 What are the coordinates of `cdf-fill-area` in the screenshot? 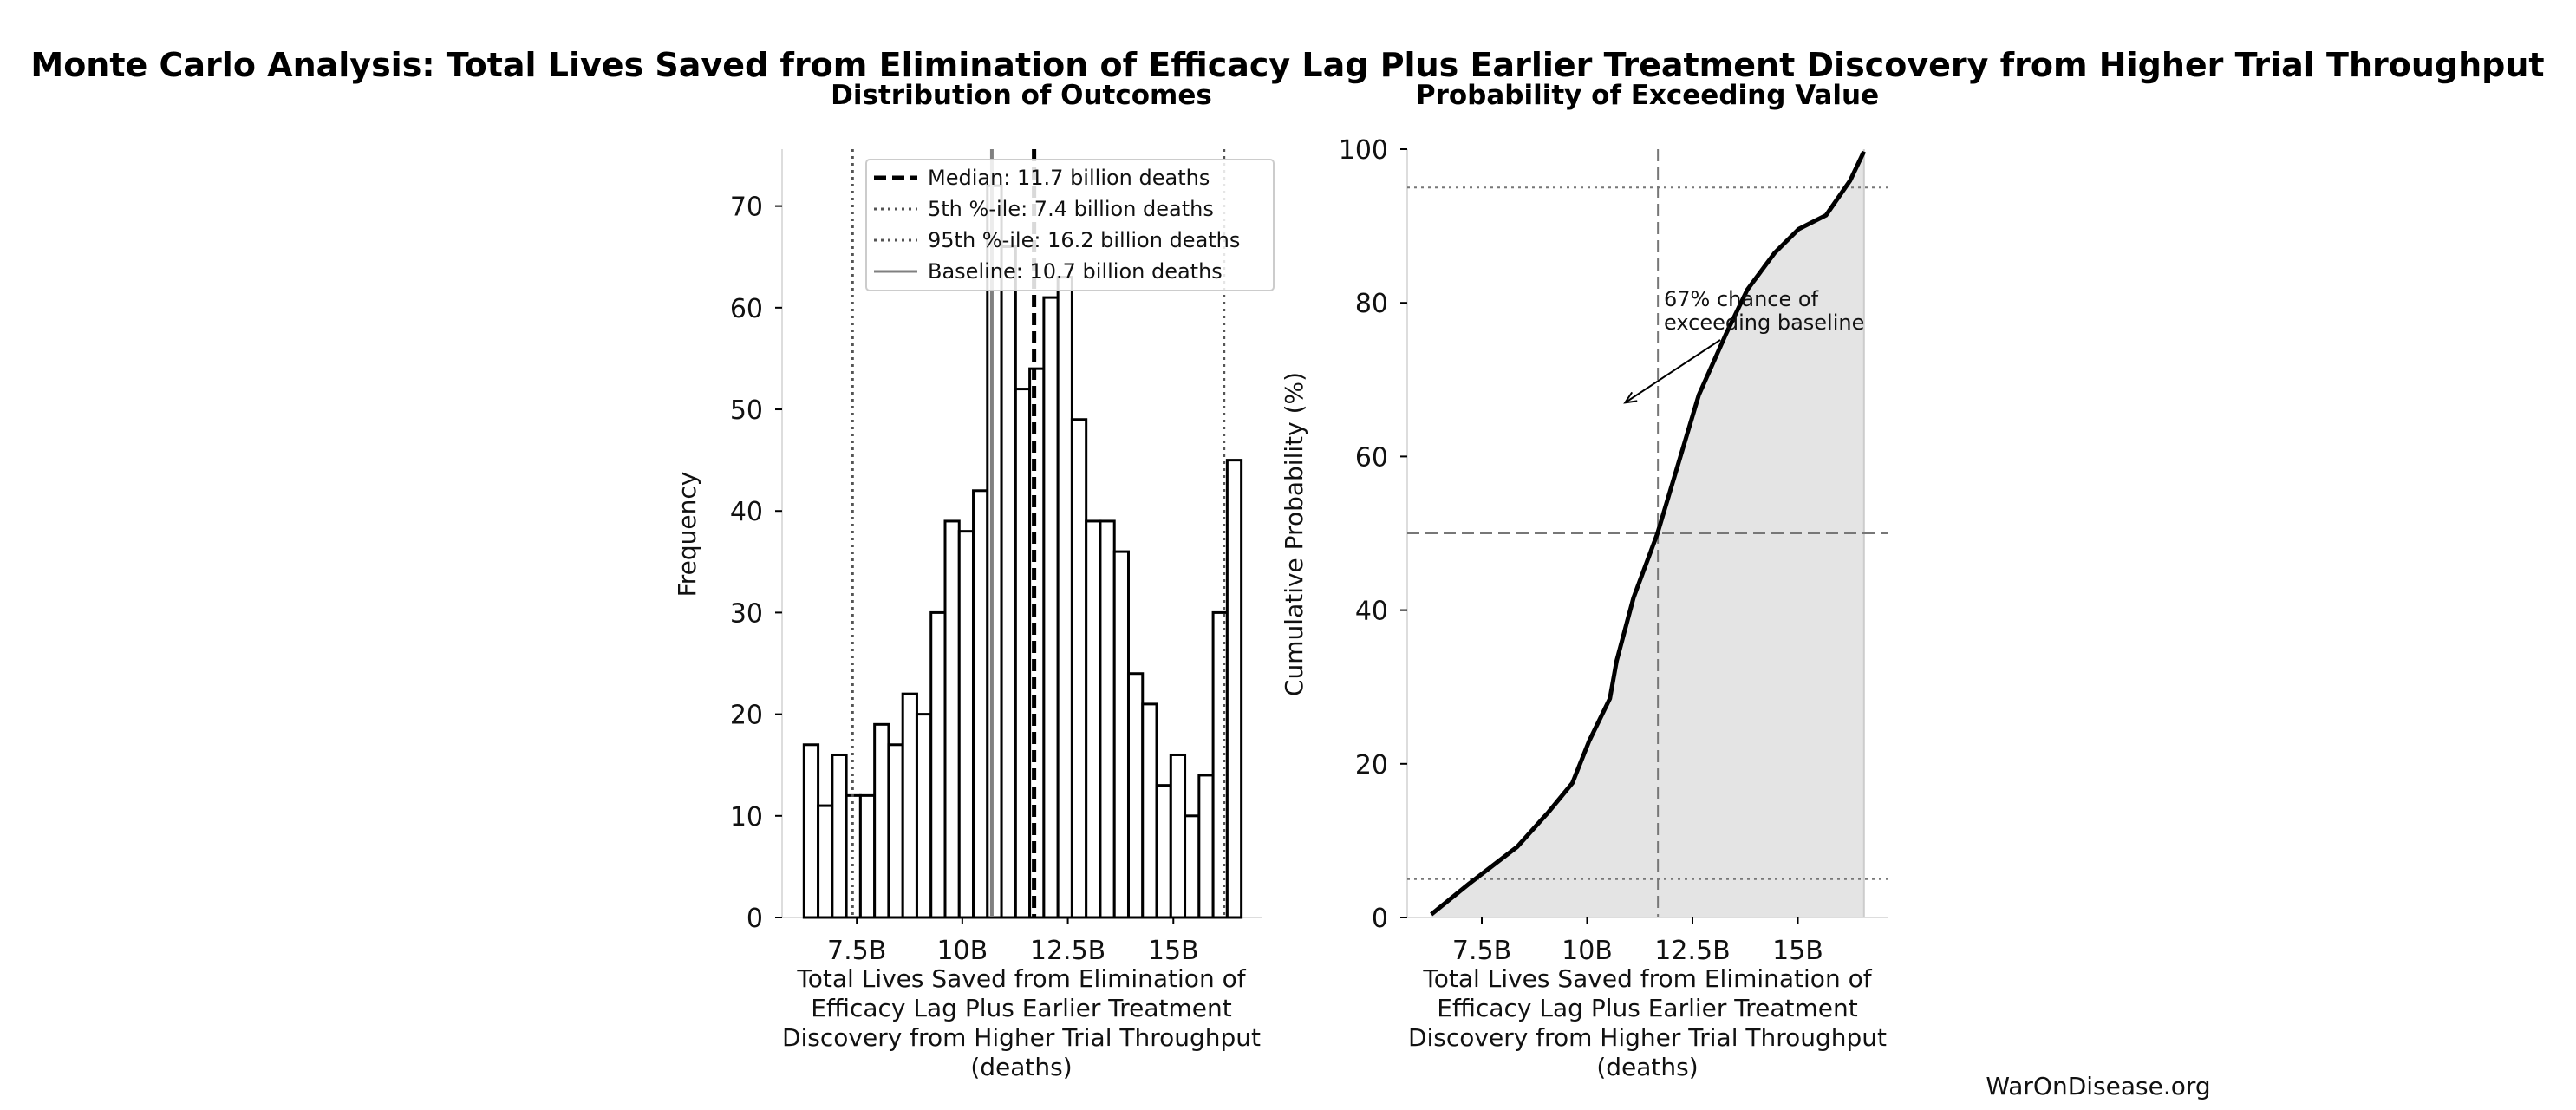 It's located at (1648, 534).